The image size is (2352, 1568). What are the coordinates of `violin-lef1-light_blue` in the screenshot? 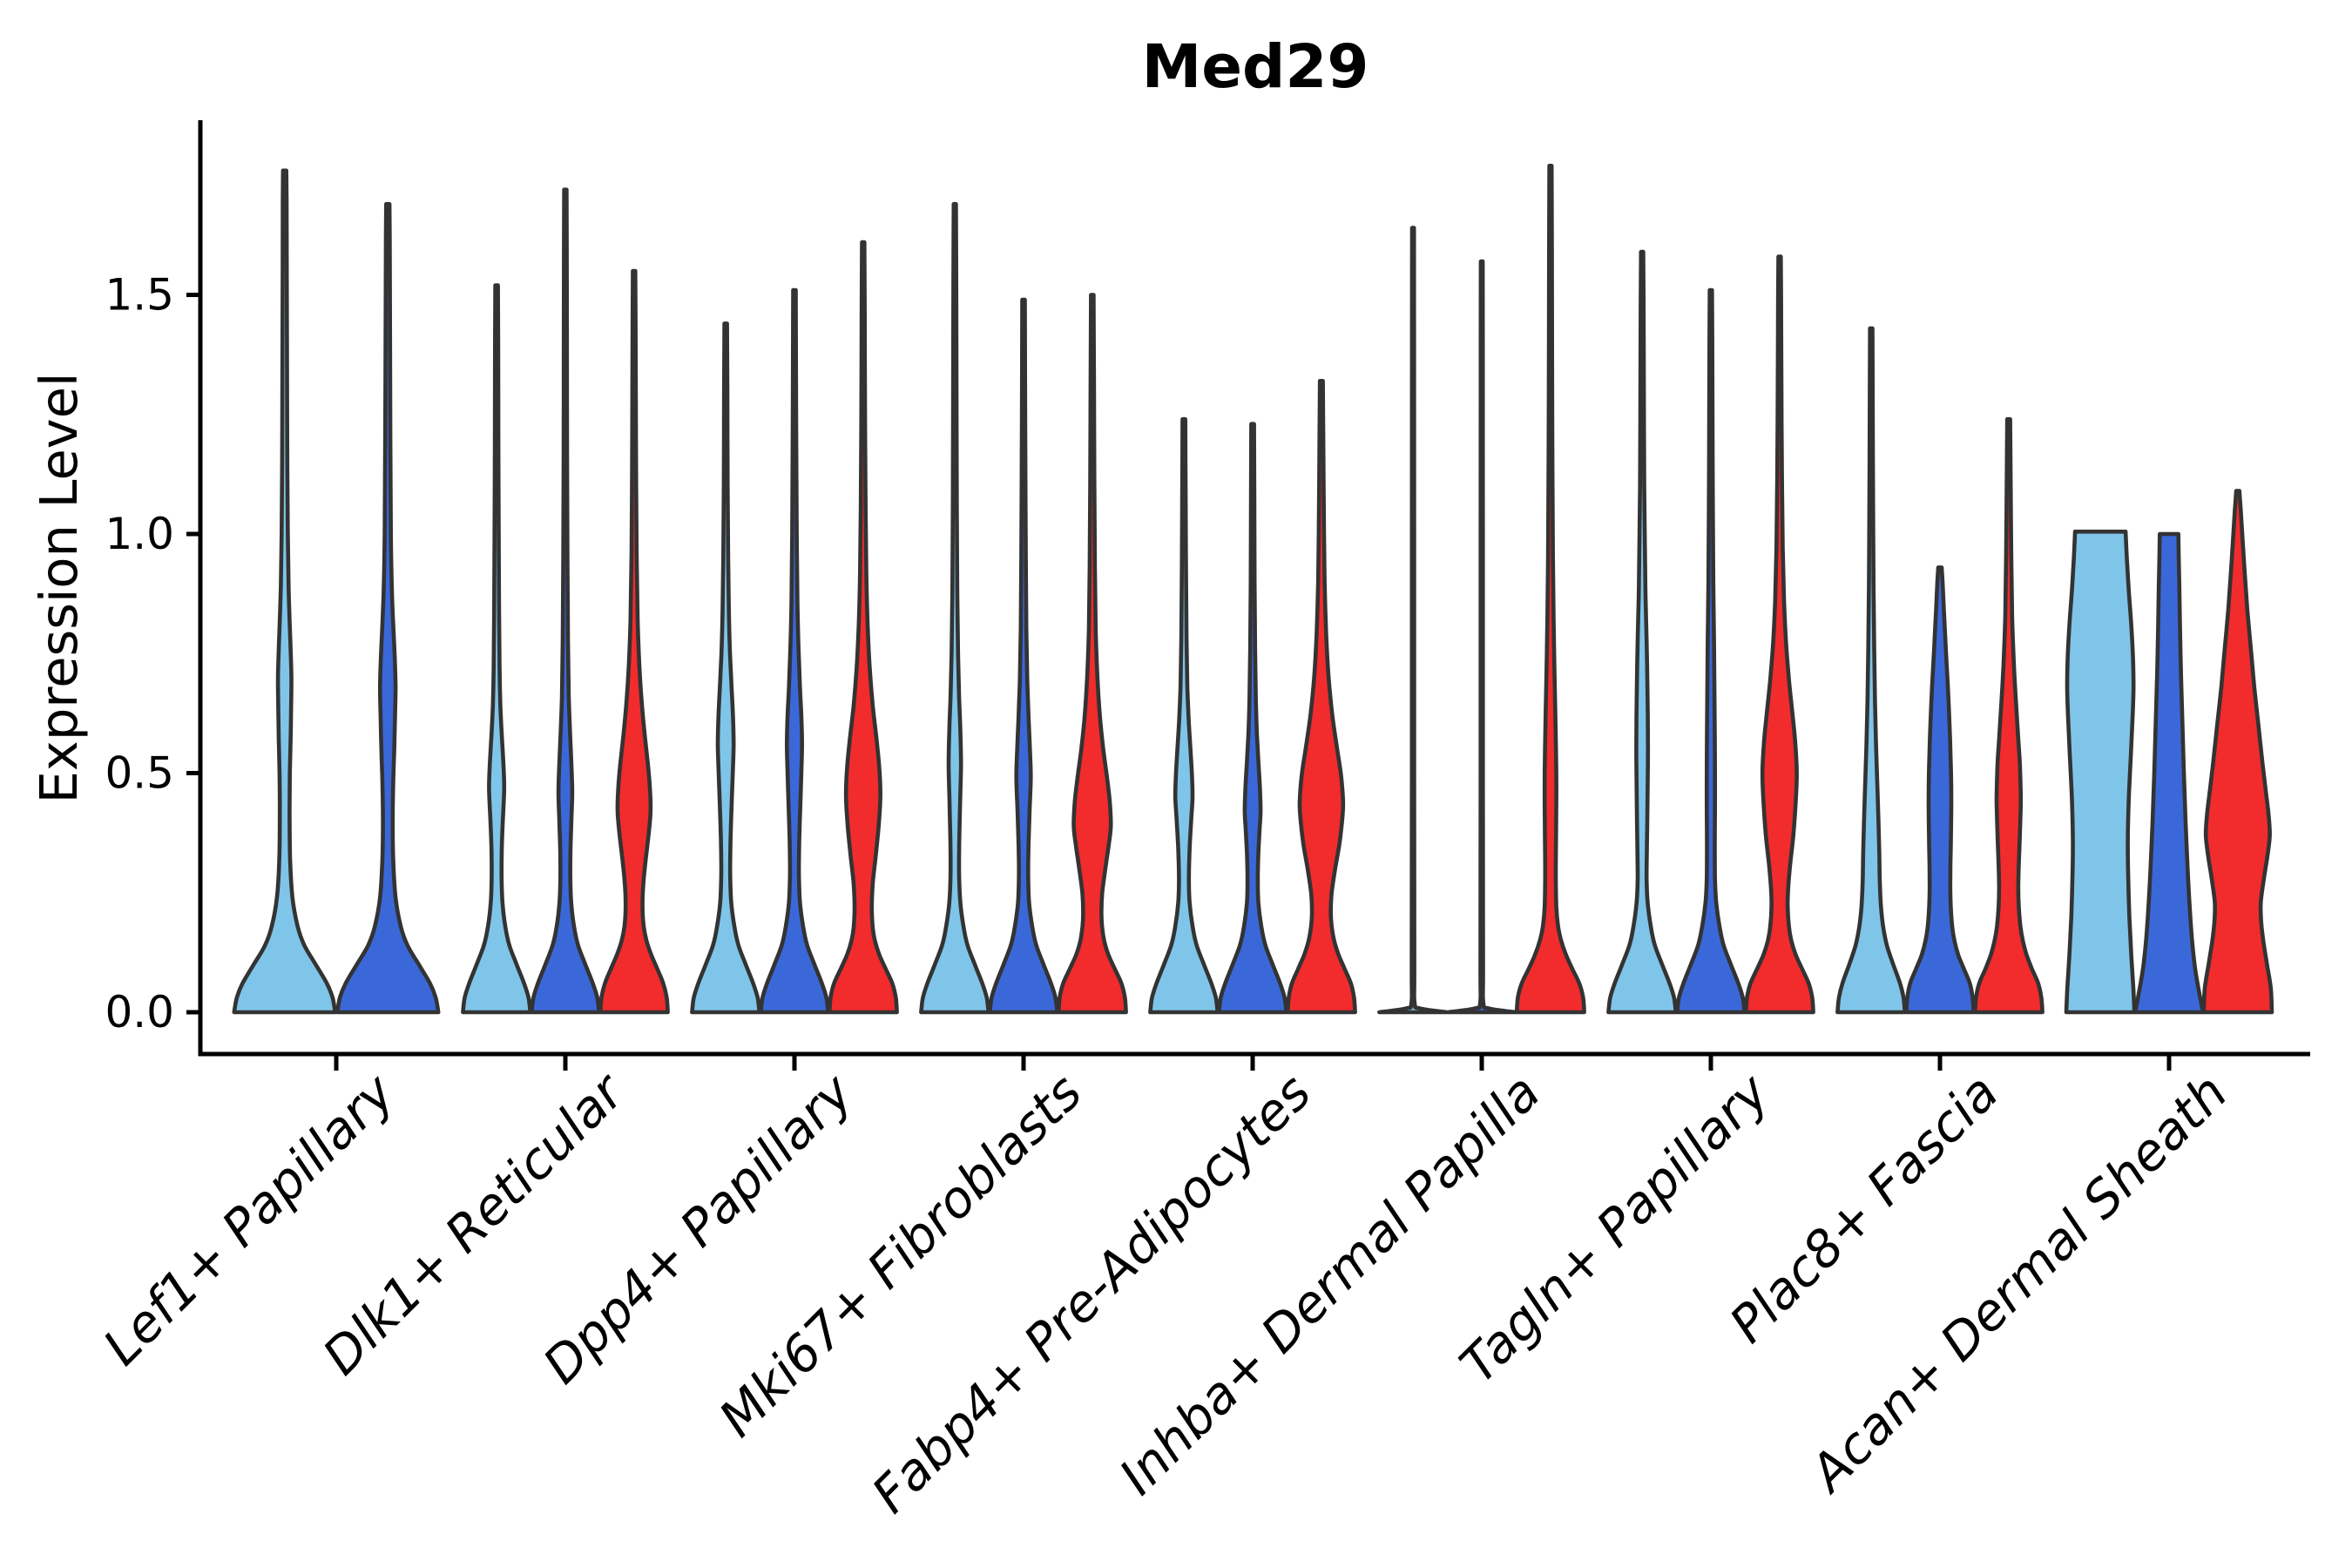 It's located at (285, 591).